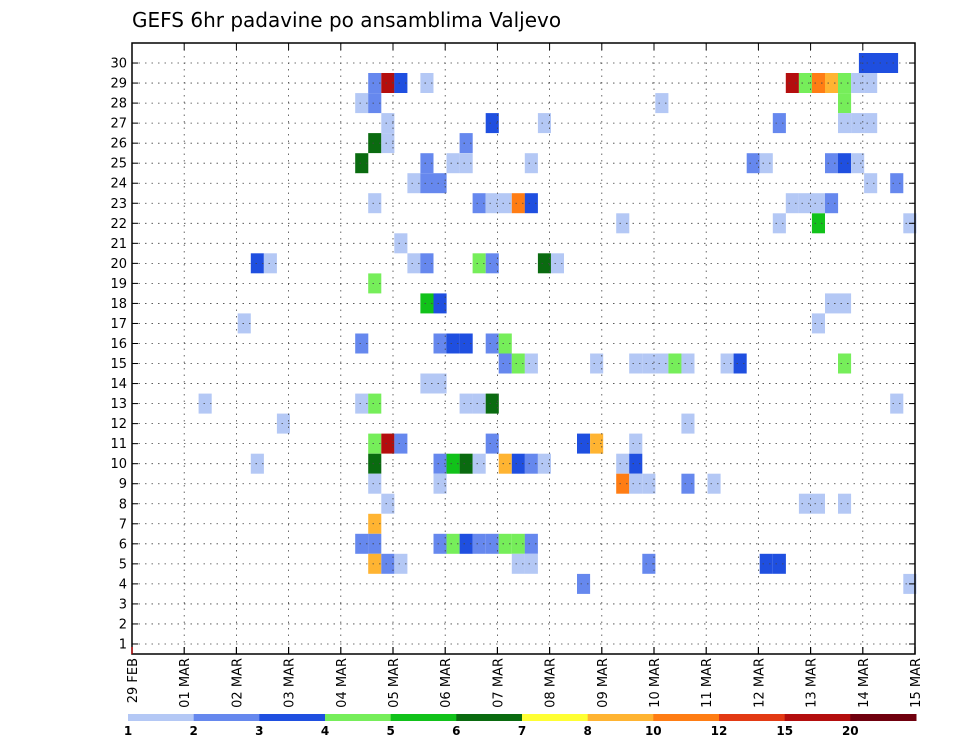  I want to click on colorbar-label: 5, so click(391, 731).